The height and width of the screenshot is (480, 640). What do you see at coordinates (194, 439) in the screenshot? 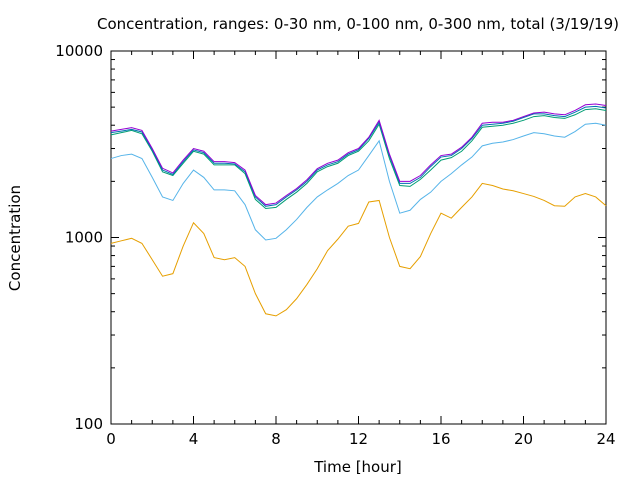
I see `x-tick-label: 4` at bounding box center [194, 439].